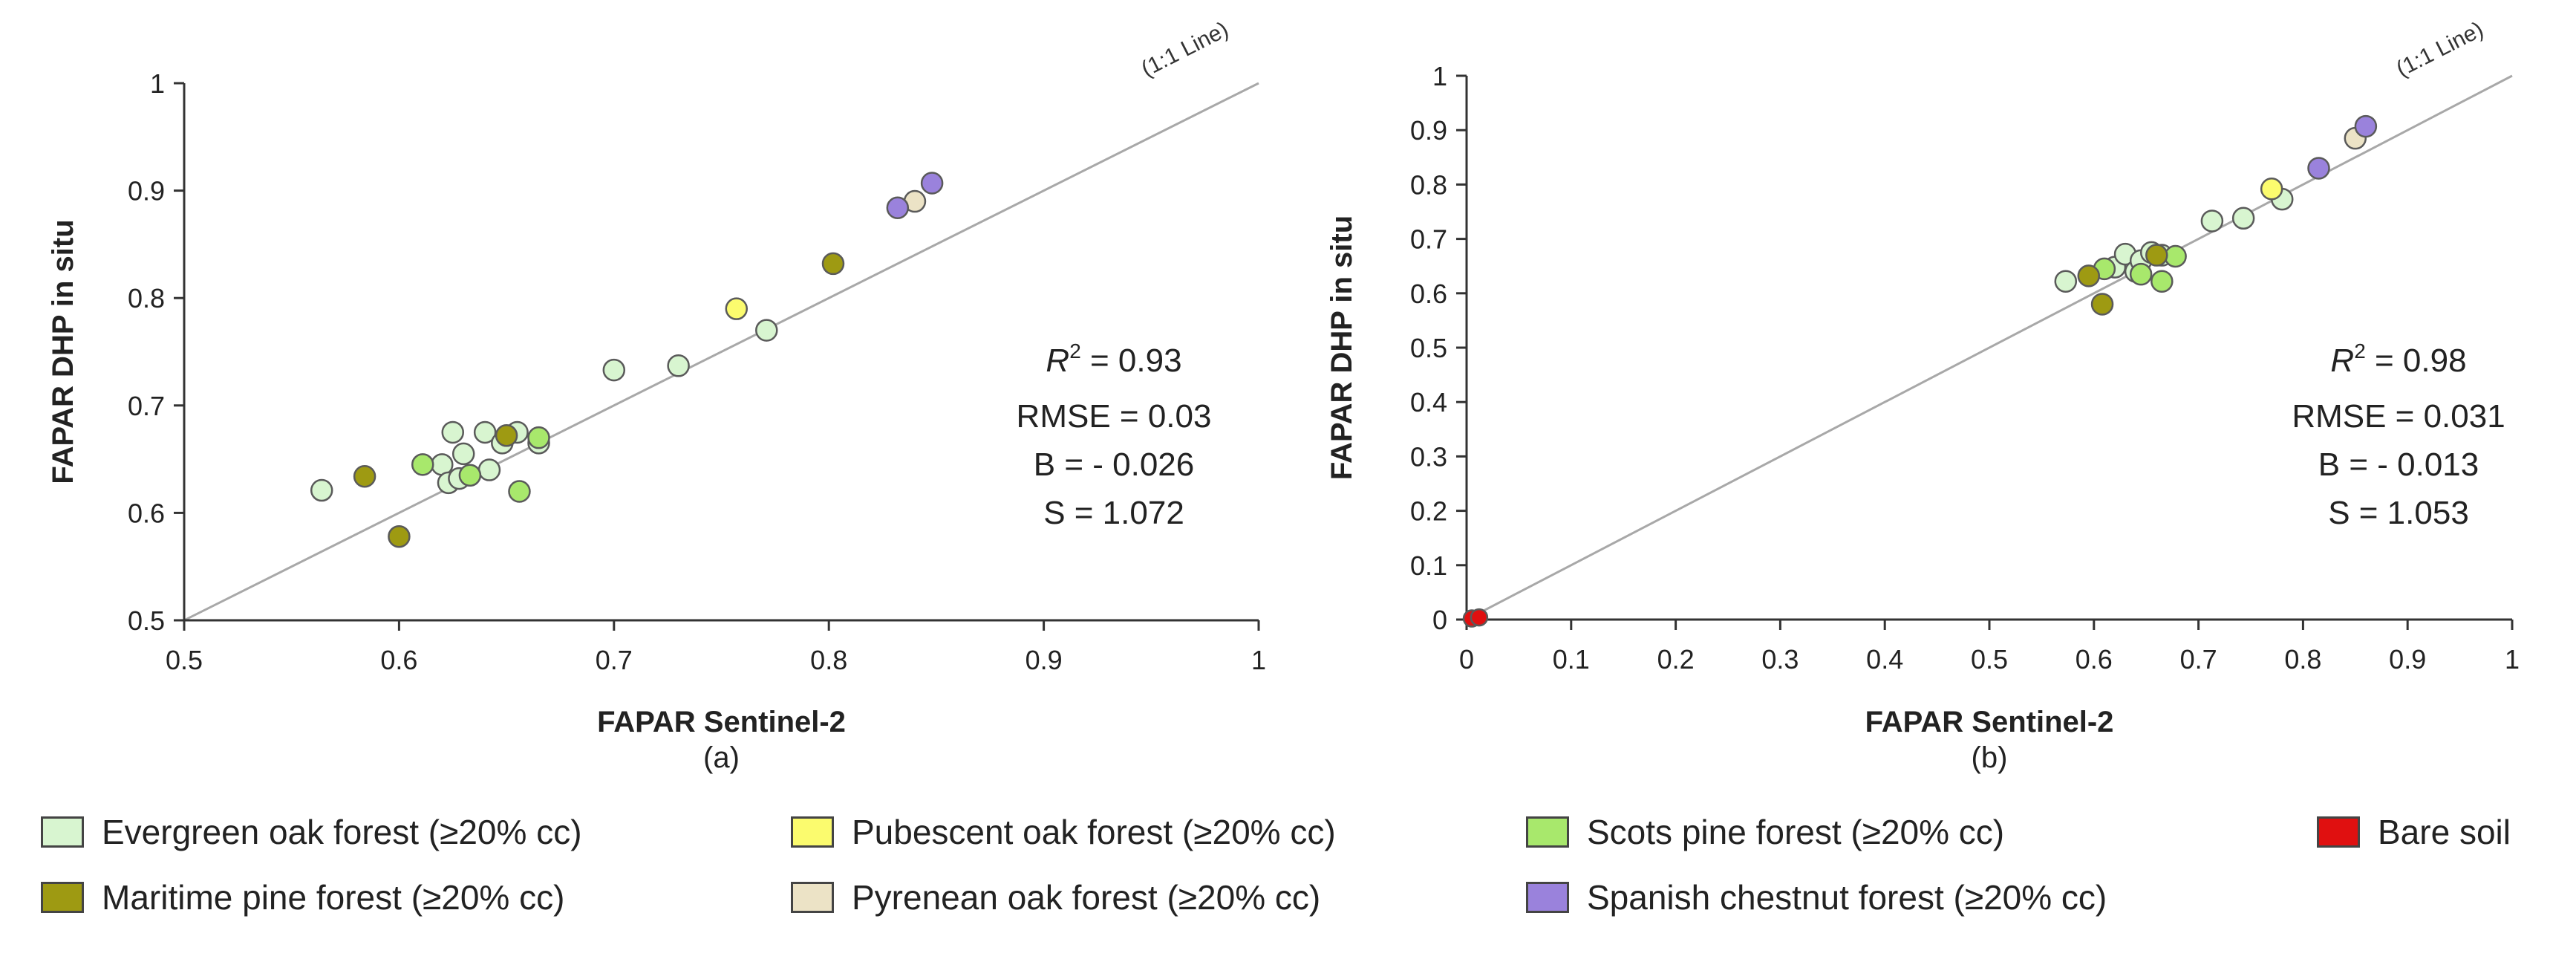 The width and height of the screenshot is (2576, 965). Describe the element at coordinates (62, 832) in the screenshot. I see `legend-swatch-evergreen` at that location.